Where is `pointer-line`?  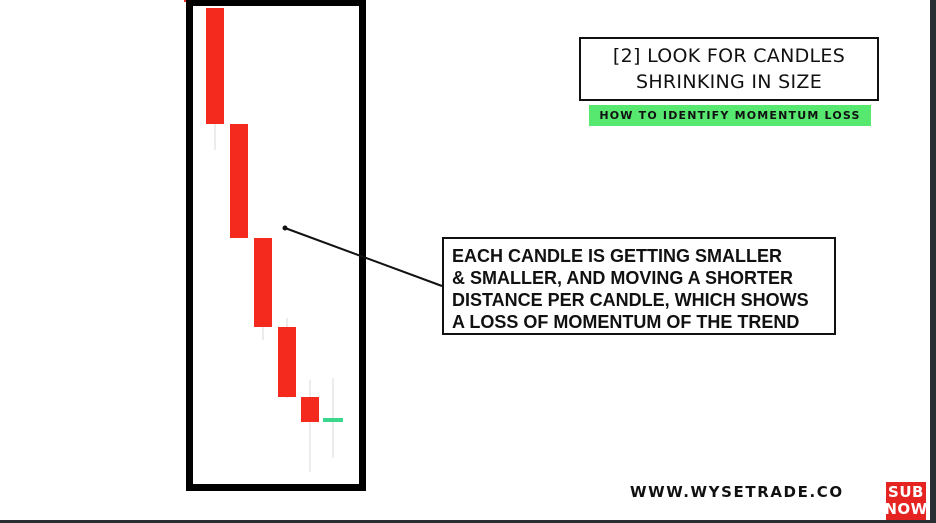
pointer-line is located at coordinates (363, 257).